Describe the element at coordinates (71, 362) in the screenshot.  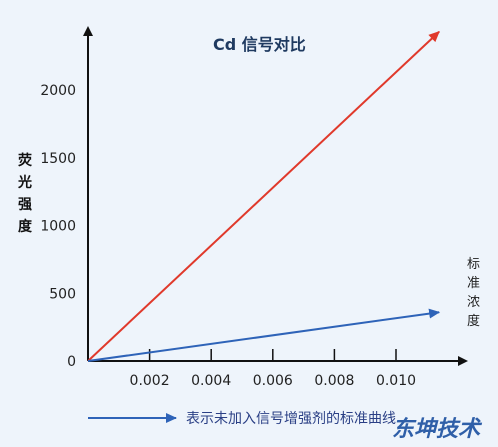
I see `y-tick-label: 0` at that location.